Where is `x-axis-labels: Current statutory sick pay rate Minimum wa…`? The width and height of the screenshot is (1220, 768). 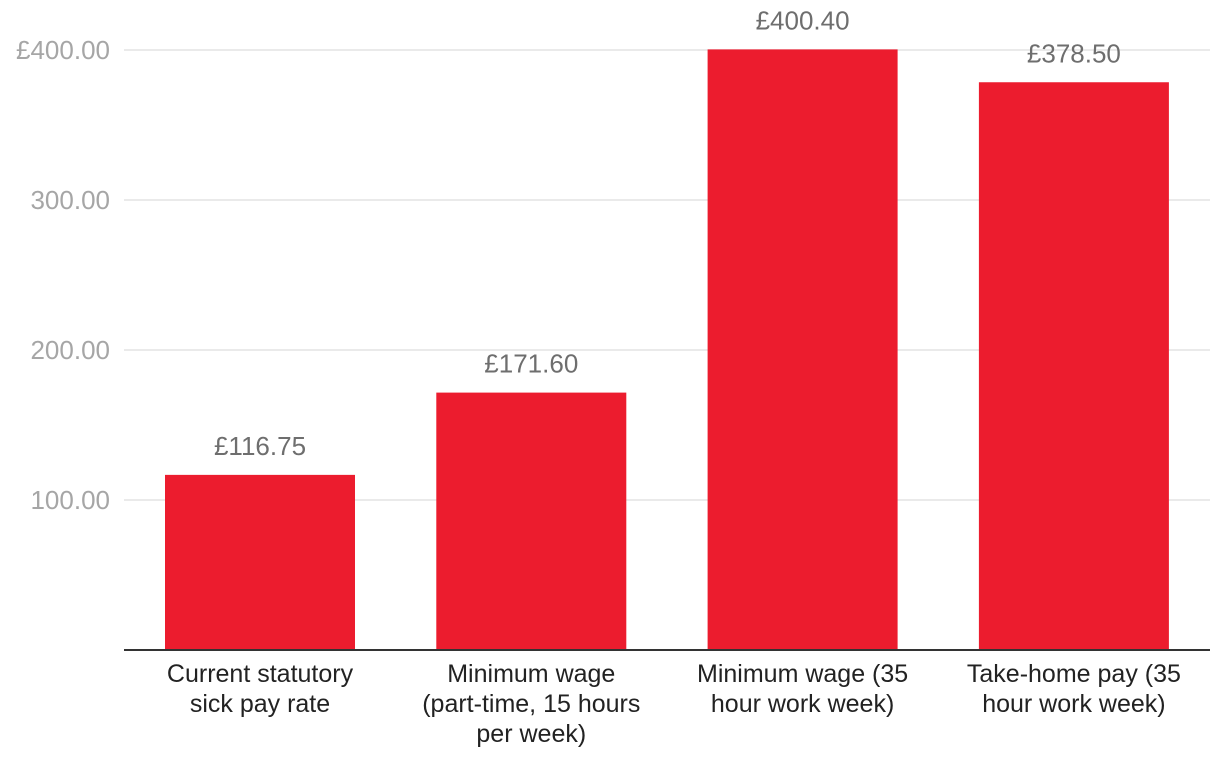 x-axis-labels: Current statutory sick pay rate Minimum wa… is located at coordinates (674, 704).